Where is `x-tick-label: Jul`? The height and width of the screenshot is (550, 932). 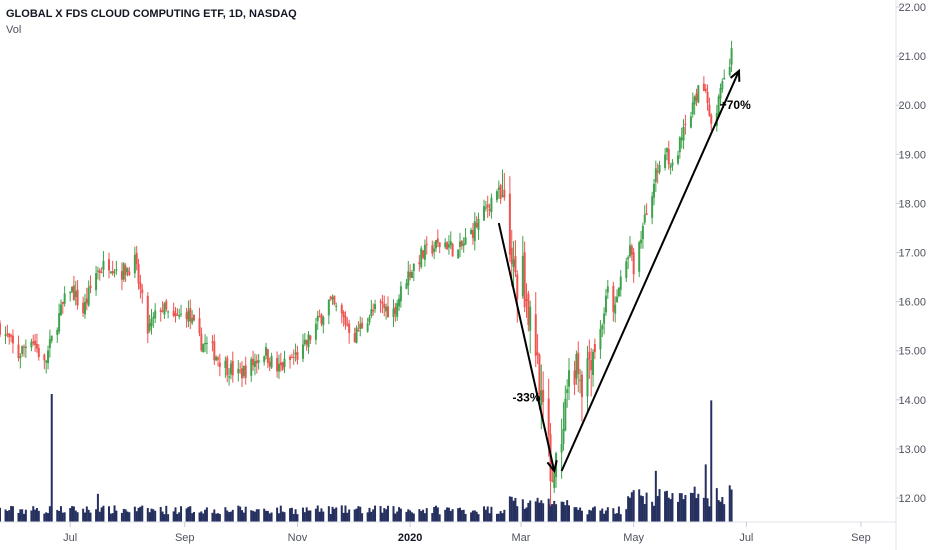 x-tick-label: Jul is located at coordinates (746, 538).